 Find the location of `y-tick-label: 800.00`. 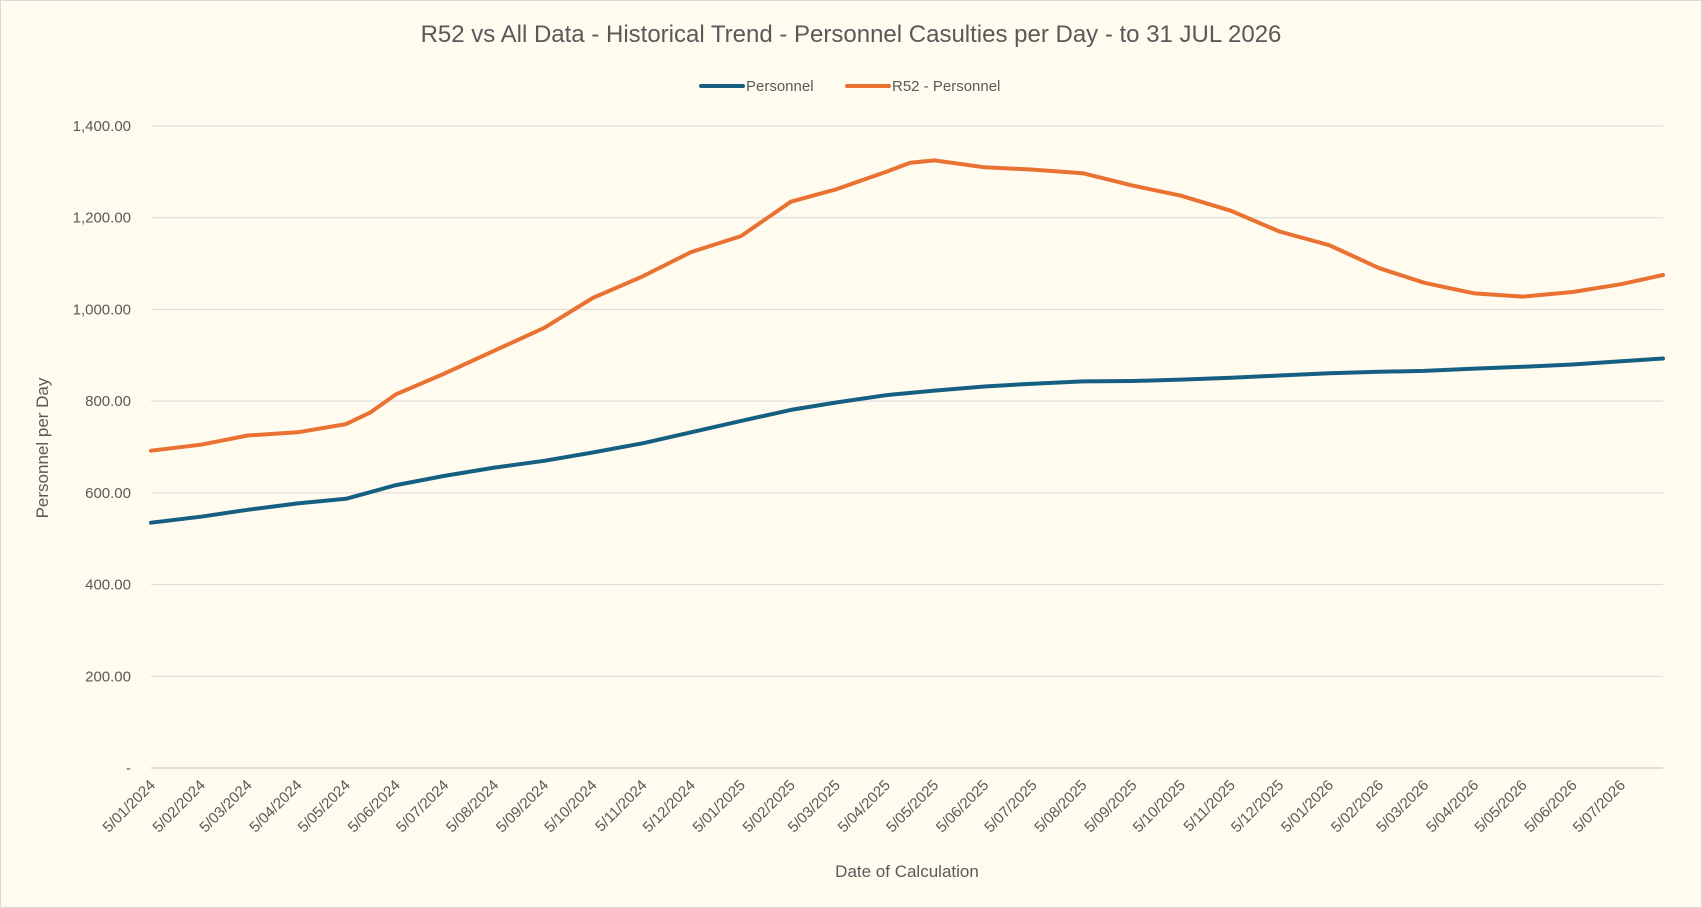

y-tick-label: 800.00 is located at coordinates (108, 401).